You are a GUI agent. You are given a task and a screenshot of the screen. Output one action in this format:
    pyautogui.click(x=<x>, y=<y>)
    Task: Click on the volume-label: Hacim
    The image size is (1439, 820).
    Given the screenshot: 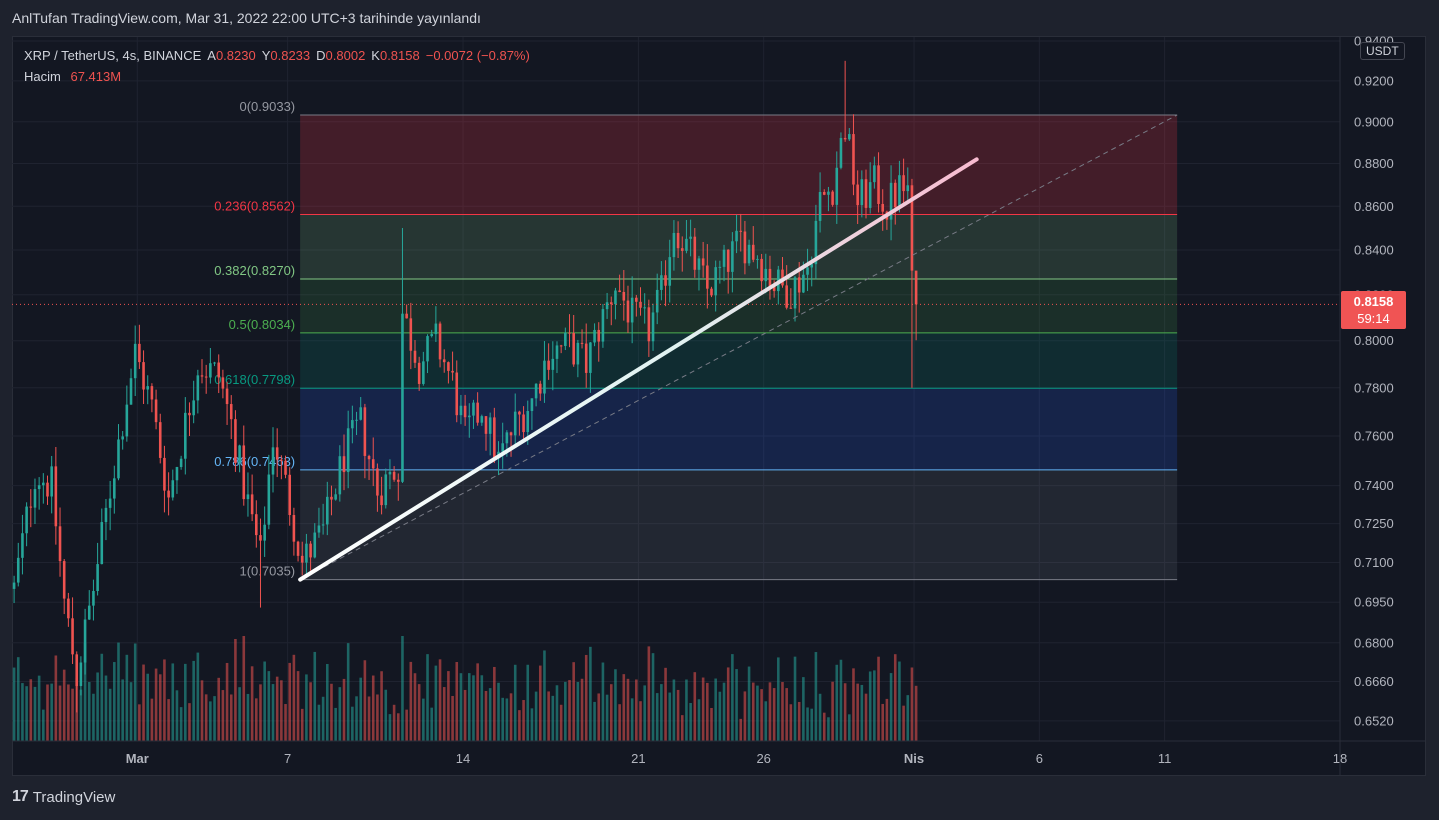 What is the action you would take?
    pyautogui.click(x=42, y=76)
    